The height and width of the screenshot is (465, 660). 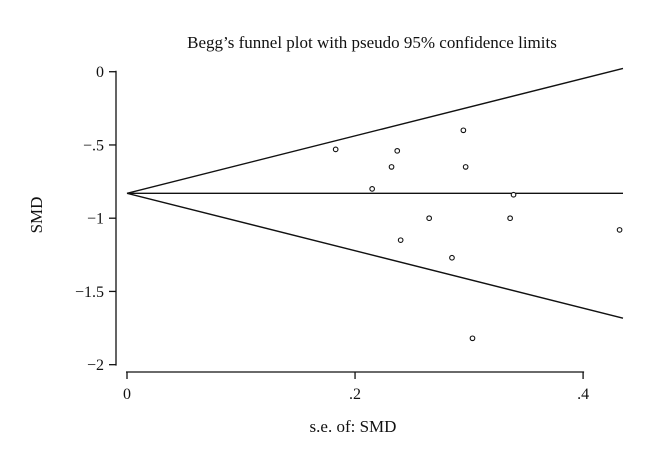 What do you see at coordinates (95, 365) in the screenshot?
I see `y-tick-label: −2` at bounding box center [95, 365].